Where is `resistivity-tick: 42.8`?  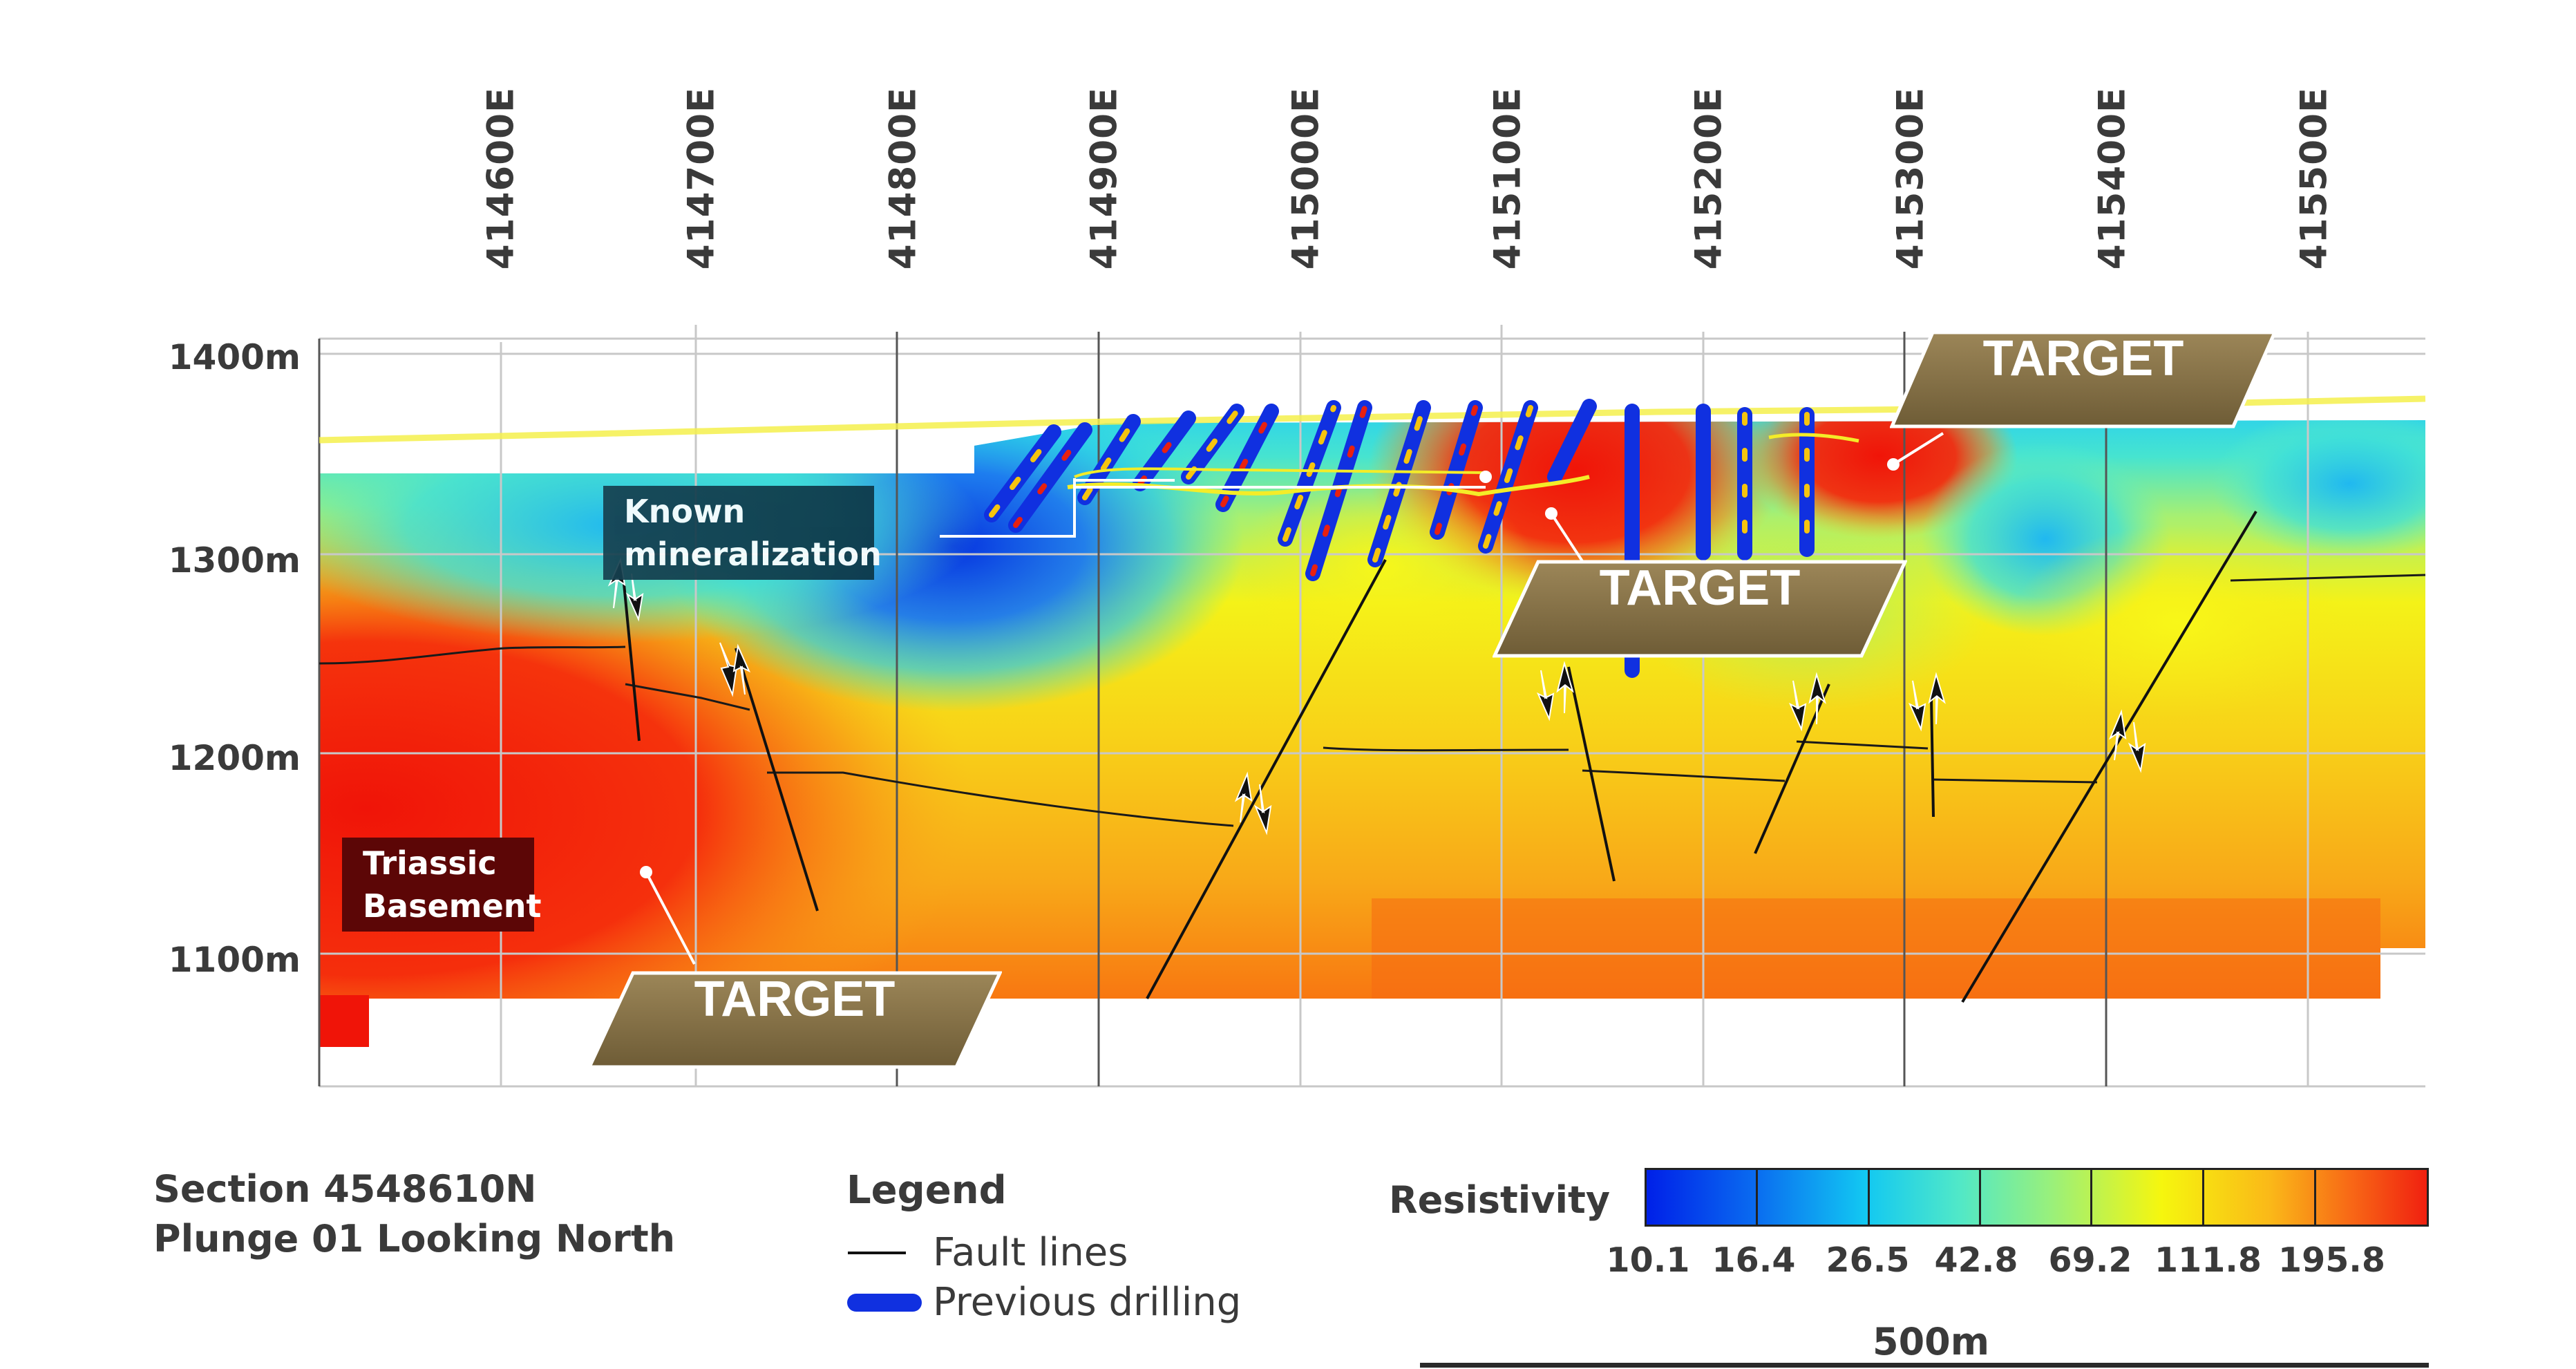 resistivity-tick: 42.8 is located at coordinates (1976, 1260).